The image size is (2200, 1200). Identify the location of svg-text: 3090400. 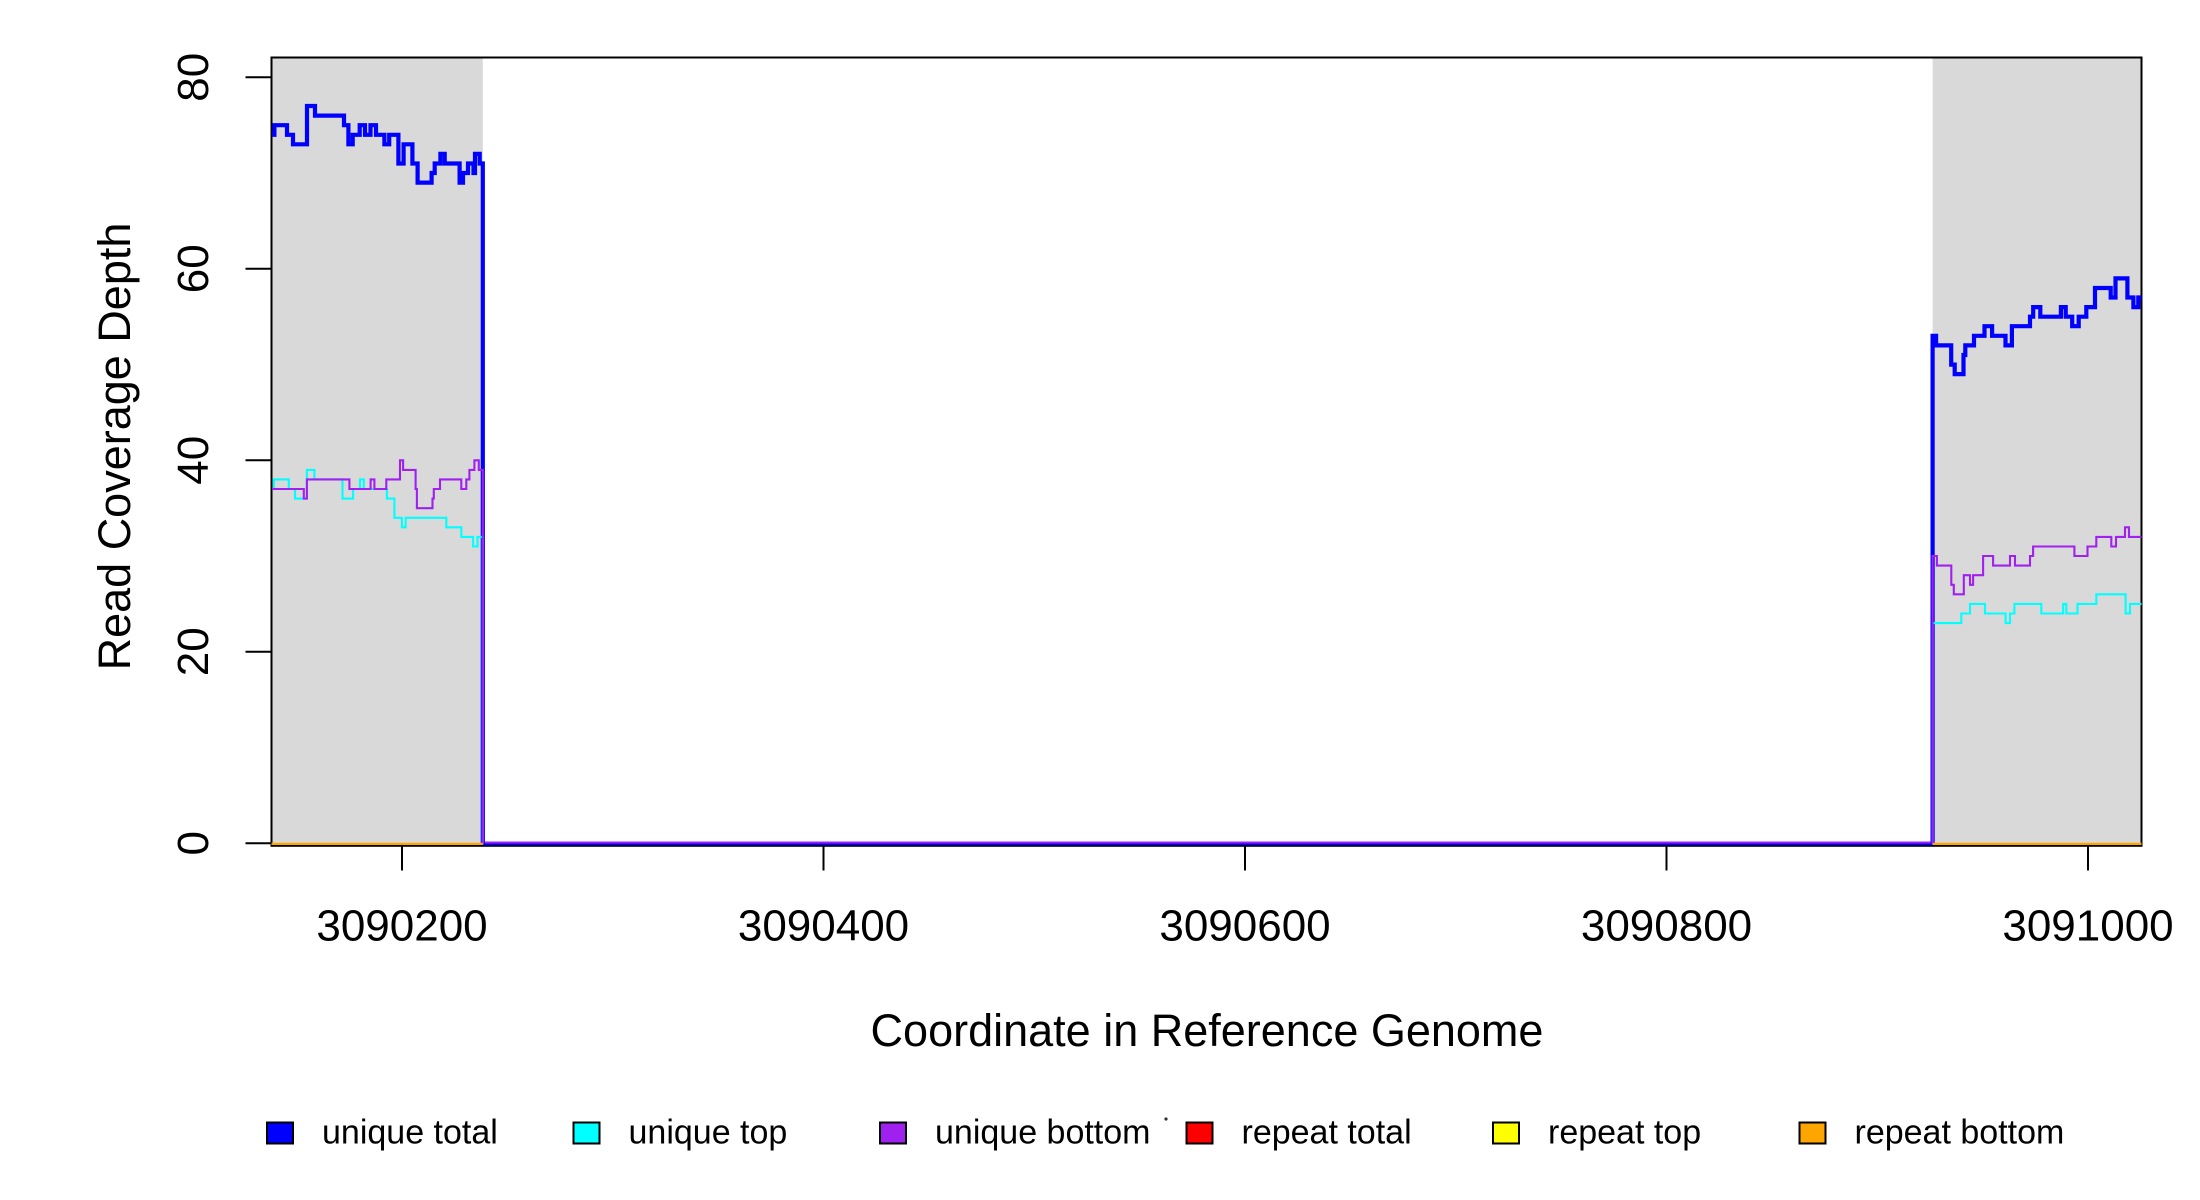
(823, 925).